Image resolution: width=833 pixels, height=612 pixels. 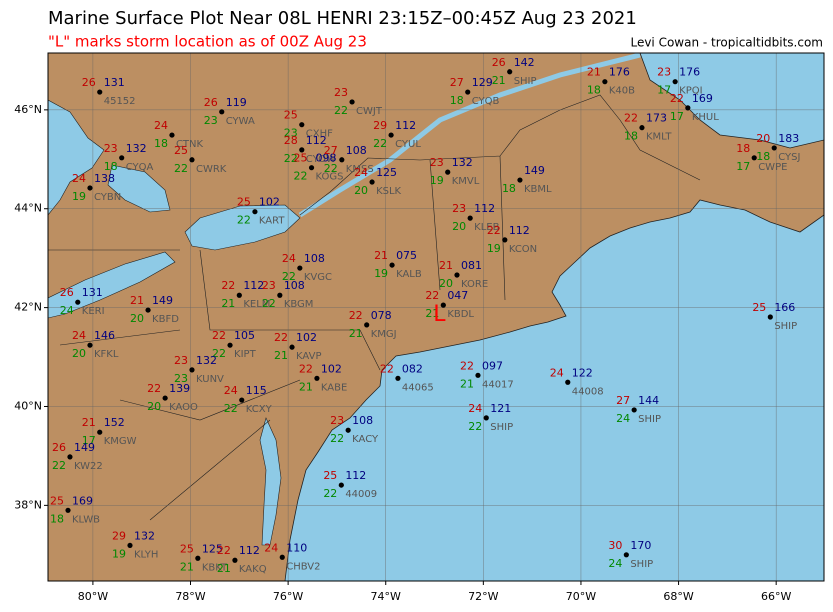 I want to click on station-id: CWPE, so click(x=772, y=167).